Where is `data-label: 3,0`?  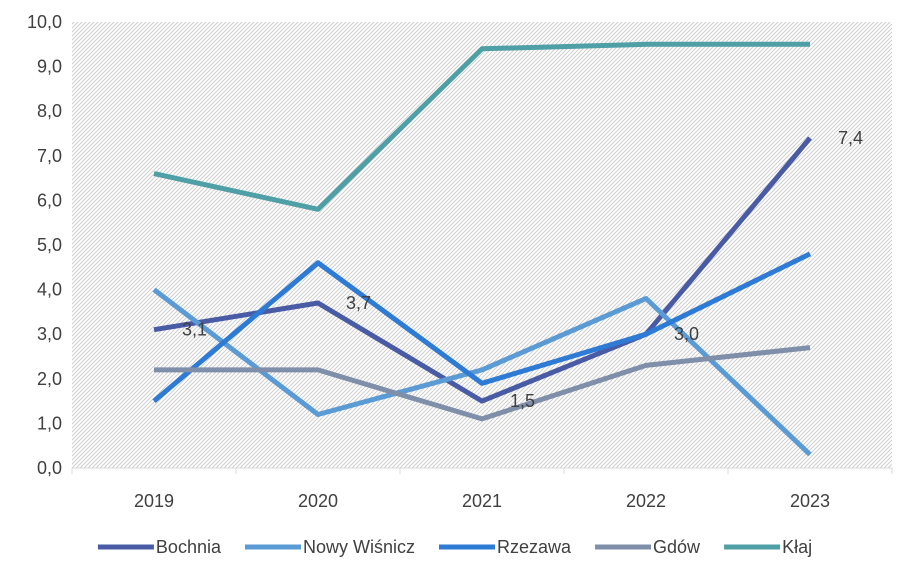 data-label: 3,0 is located at coordinates (686, 334).